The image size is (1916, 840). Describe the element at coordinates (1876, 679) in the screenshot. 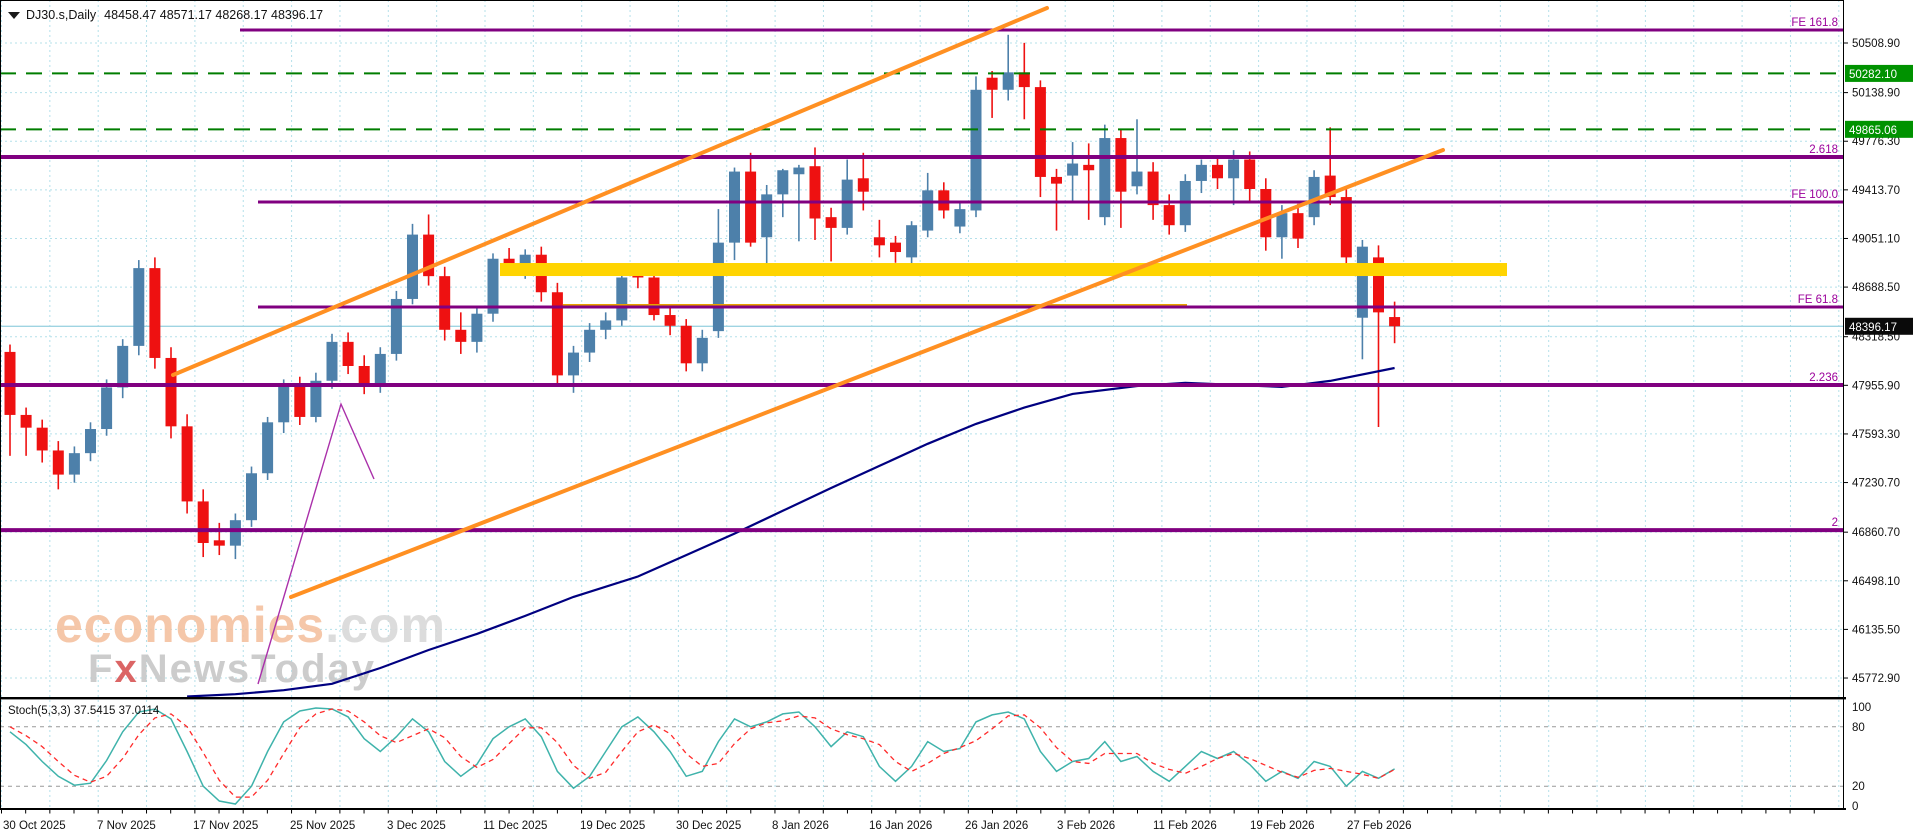

I see `price-axis-label: 45772.90` at that location.